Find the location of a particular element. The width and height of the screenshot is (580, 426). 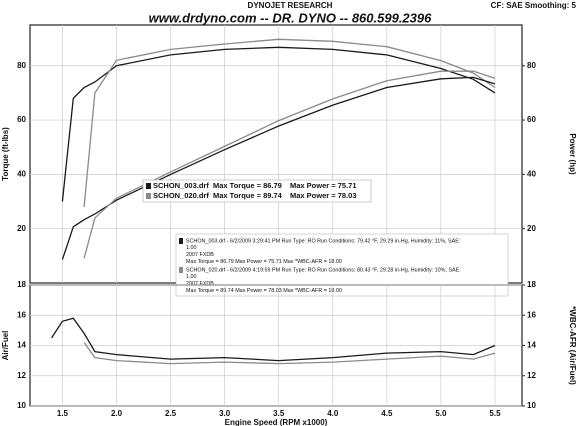

x-tick-label: 5.0 is located at coordinates (441, 413).